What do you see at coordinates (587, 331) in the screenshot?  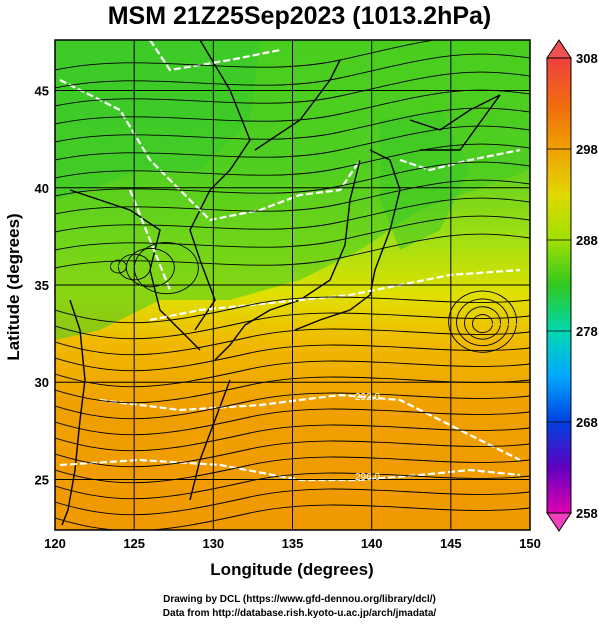 I see `colorbar-tick-label: 278` at bounding box center [587, 331].